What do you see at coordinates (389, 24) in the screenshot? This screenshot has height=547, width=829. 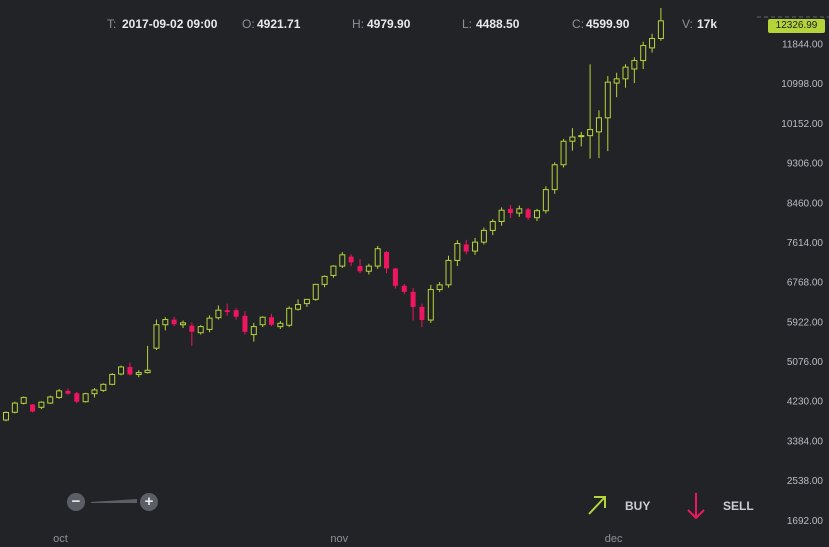 I see `h-value: 4979.90` at bounding box center [389, 24].